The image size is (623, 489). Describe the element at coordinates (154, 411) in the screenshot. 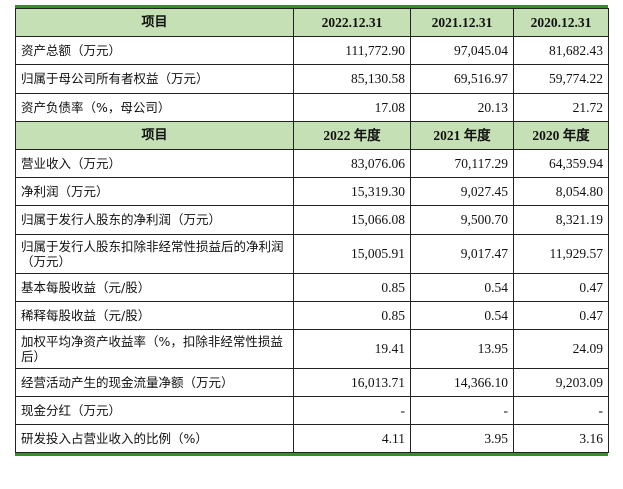

I see `row-label: 现金分红（万元）` at that location.